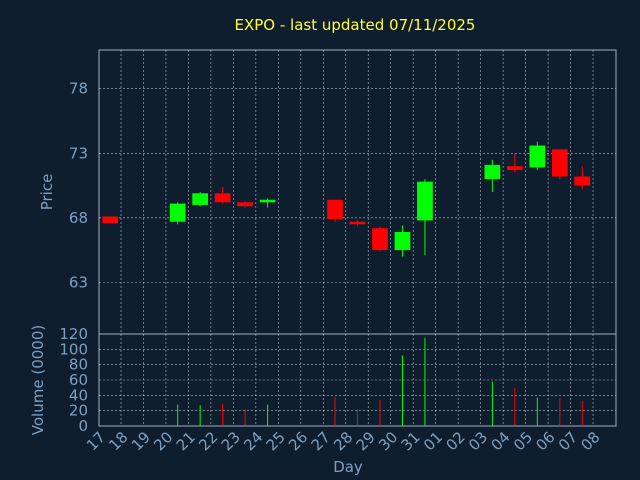  I want to click on x-axis-label: Day, so click(348, 467).